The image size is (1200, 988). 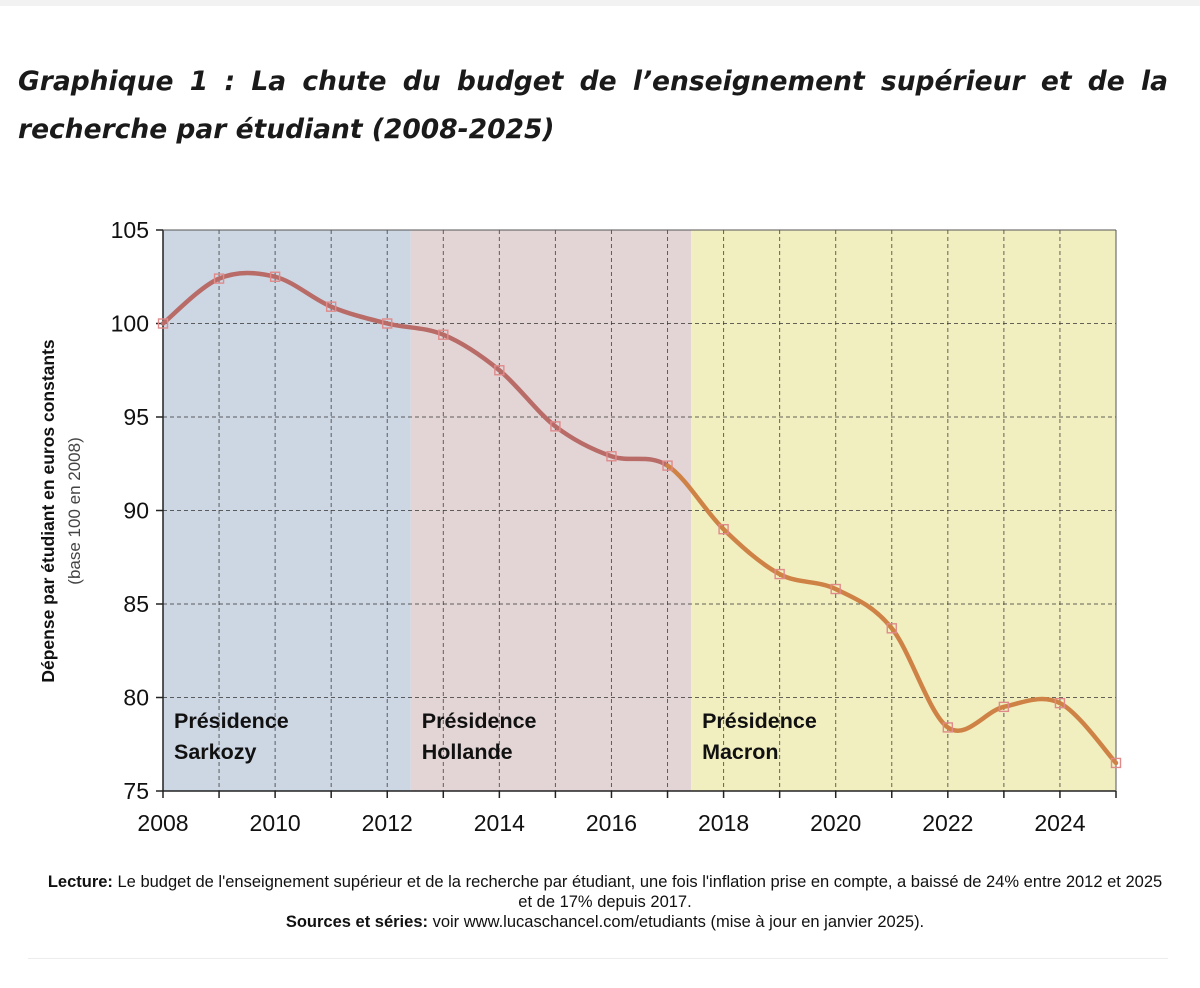 What do you see at coordinates (1059, 823) in the screenshot?
I see `x-tick-label: 2024` at bounding box center [1059, 823].